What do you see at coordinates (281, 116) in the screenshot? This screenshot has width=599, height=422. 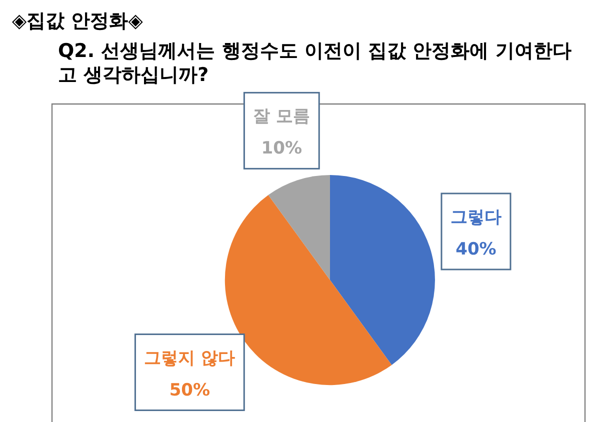 I see `slice-label: 잘 모름` at bounding box center [281, 116].